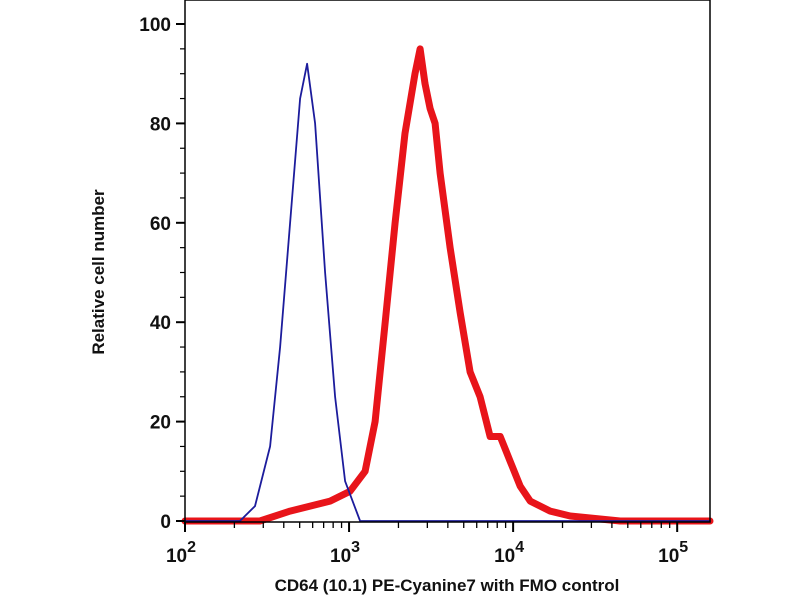  Describe the element at coordinates (160, 224) in the screenshot. I see `y-tick-label: 60` at that location.